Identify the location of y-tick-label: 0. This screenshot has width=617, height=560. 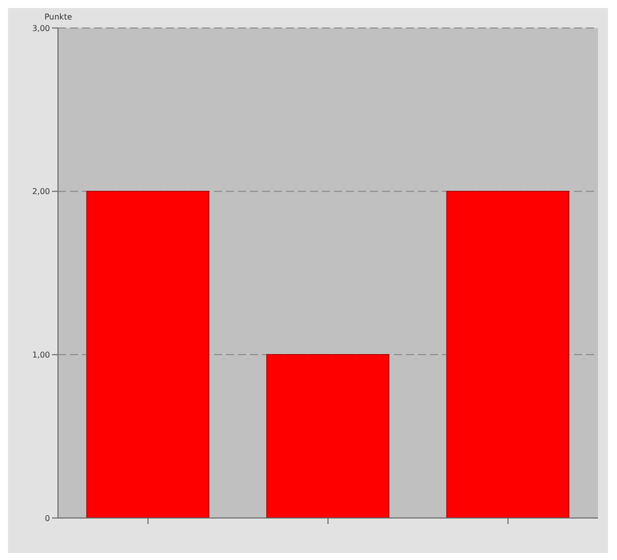
(47, 518).